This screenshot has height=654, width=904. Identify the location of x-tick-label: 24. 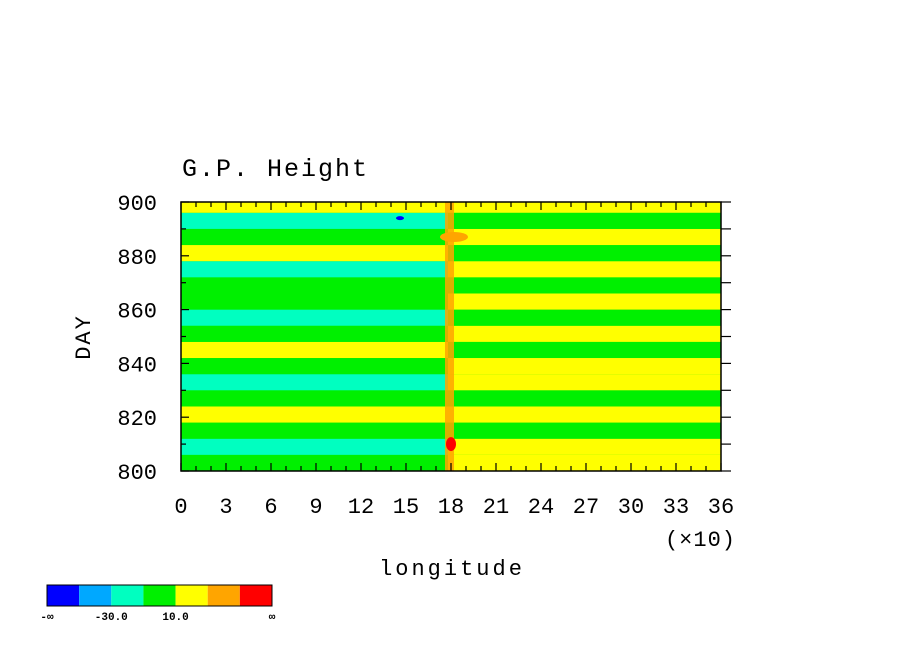
(541, 507).